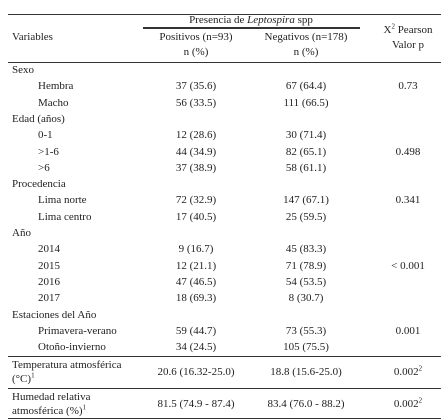  Describe the element at coordinates (306, 298) in the screenshot. I see `cell: 8 (30.7)` at that location.